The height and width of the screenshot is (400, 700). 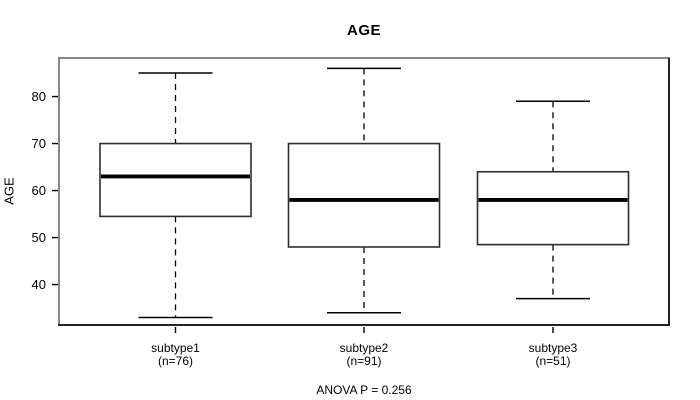 What do you see at coordinates (175, 361) in the screenshot?
I see `category-n-count: (n=76)` at bounding box center [175, 361].